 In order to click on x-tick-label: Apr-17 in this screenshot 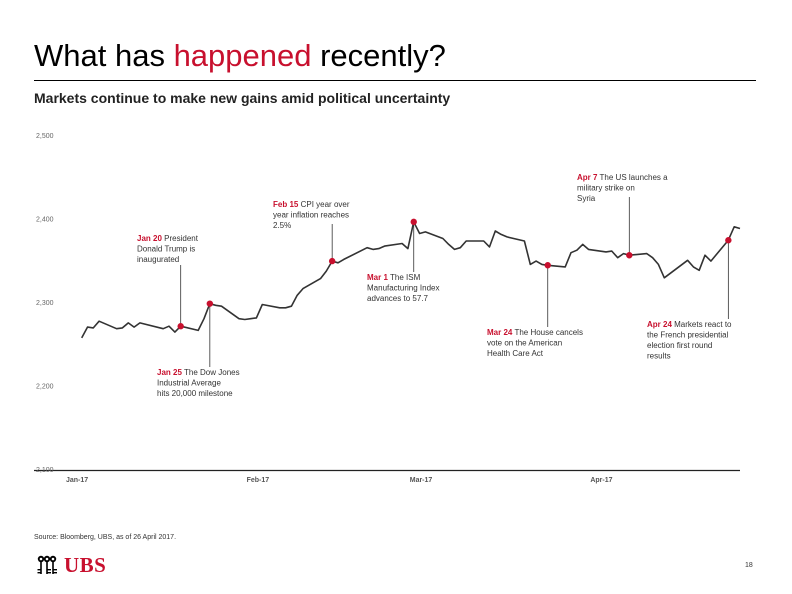, I will do `click(601, 480)`.